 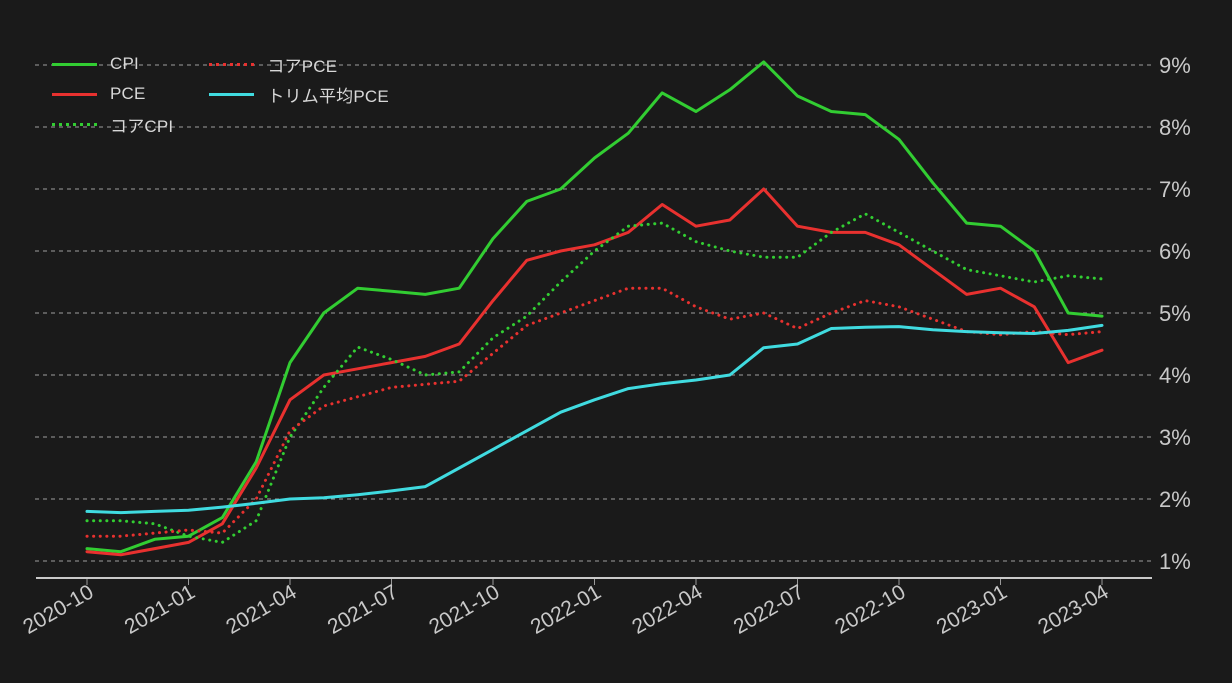 I want to click on legend-line-sample-trimmed-mean-pce, so click(x=232, y=94).